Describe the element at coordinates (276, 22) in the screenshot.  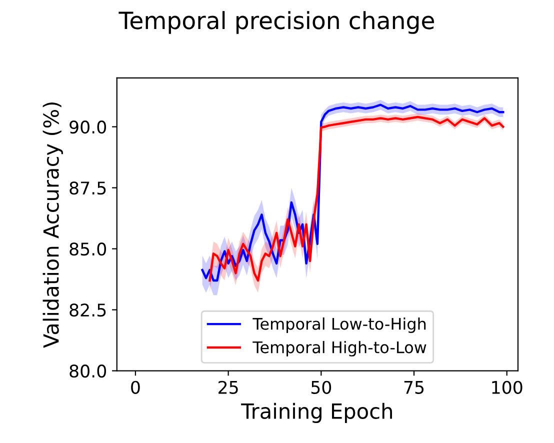
I see `chart-title: Temporal precision change` at that location.